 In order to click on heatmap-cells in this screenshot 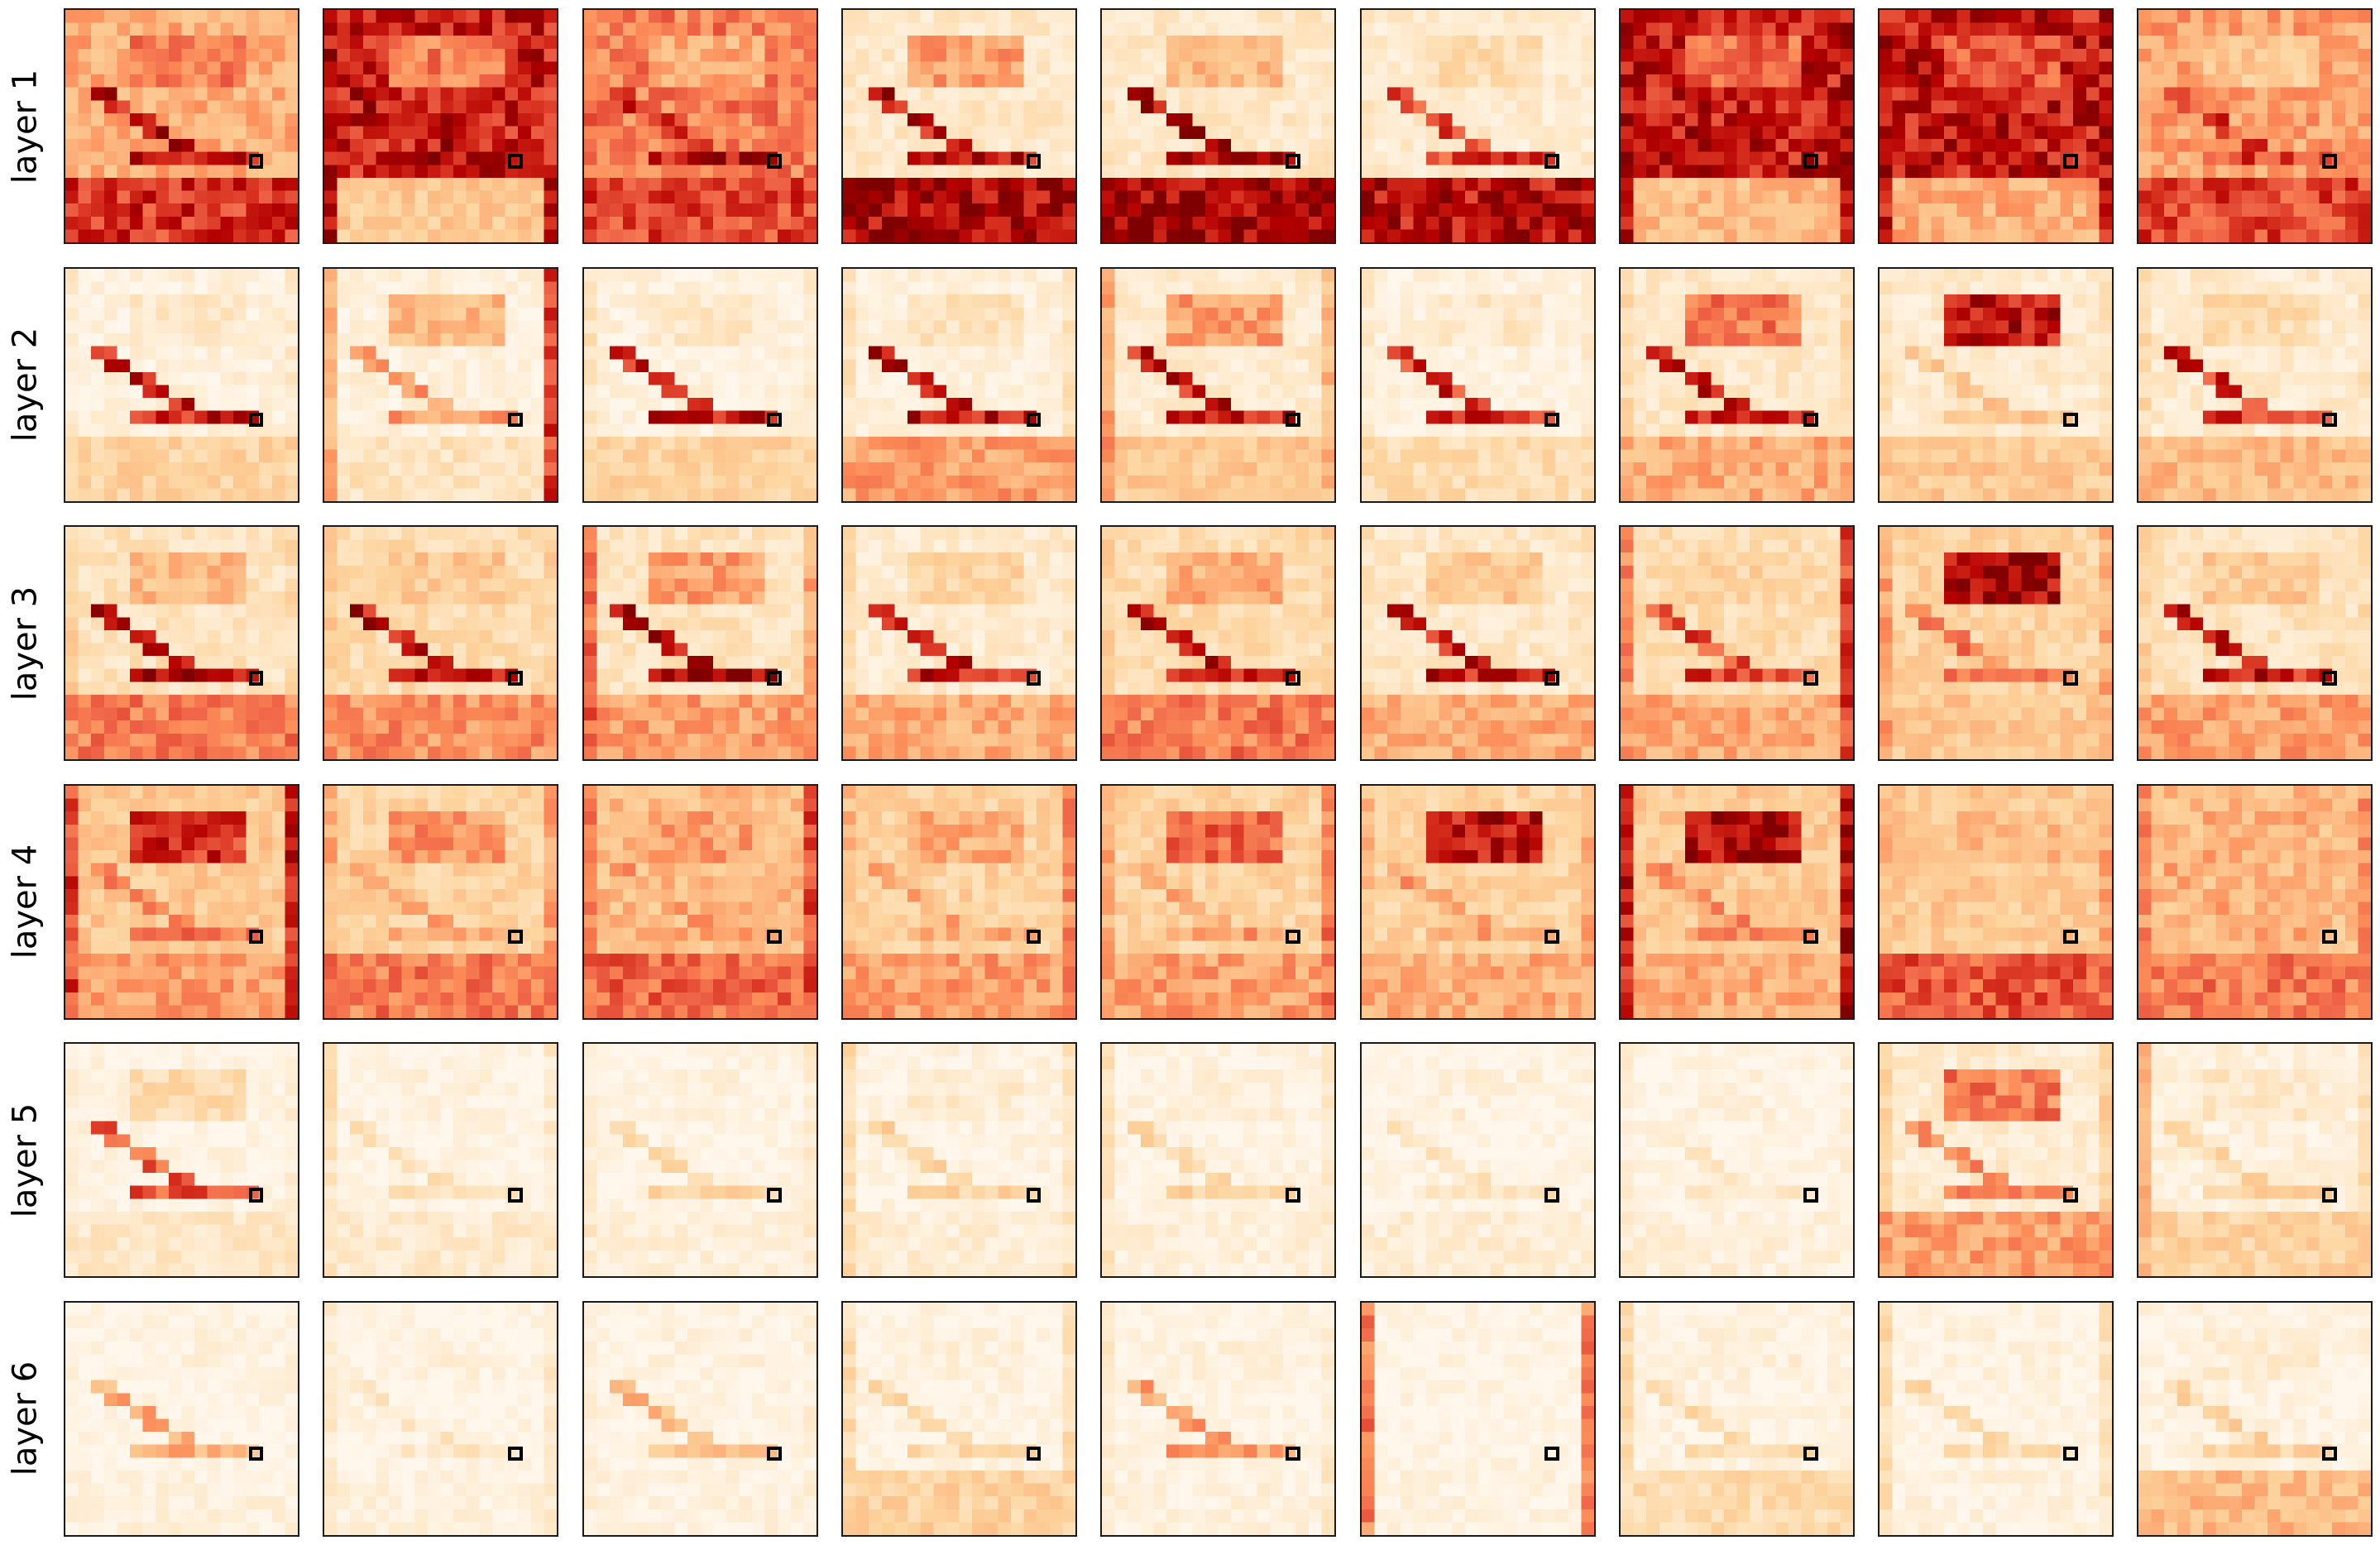, I will do `click(181, 126)`.